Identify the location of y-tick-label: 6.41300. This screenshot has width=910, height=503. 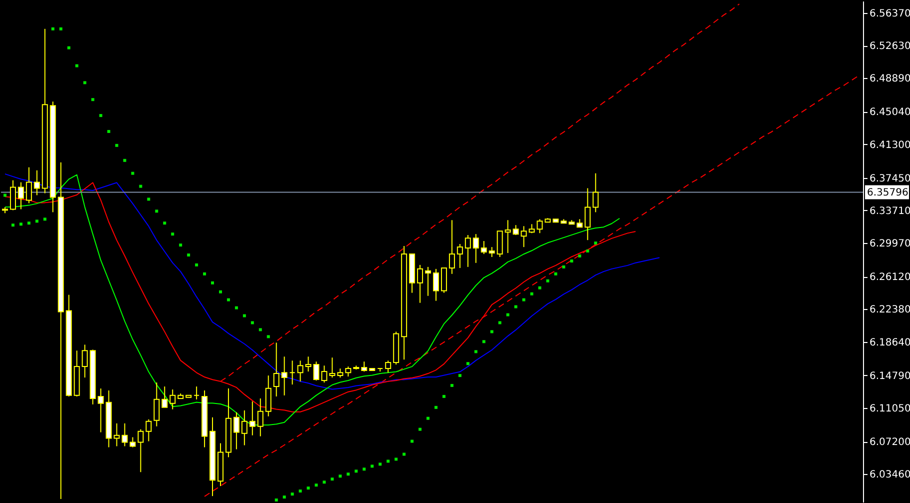
(890, 145).